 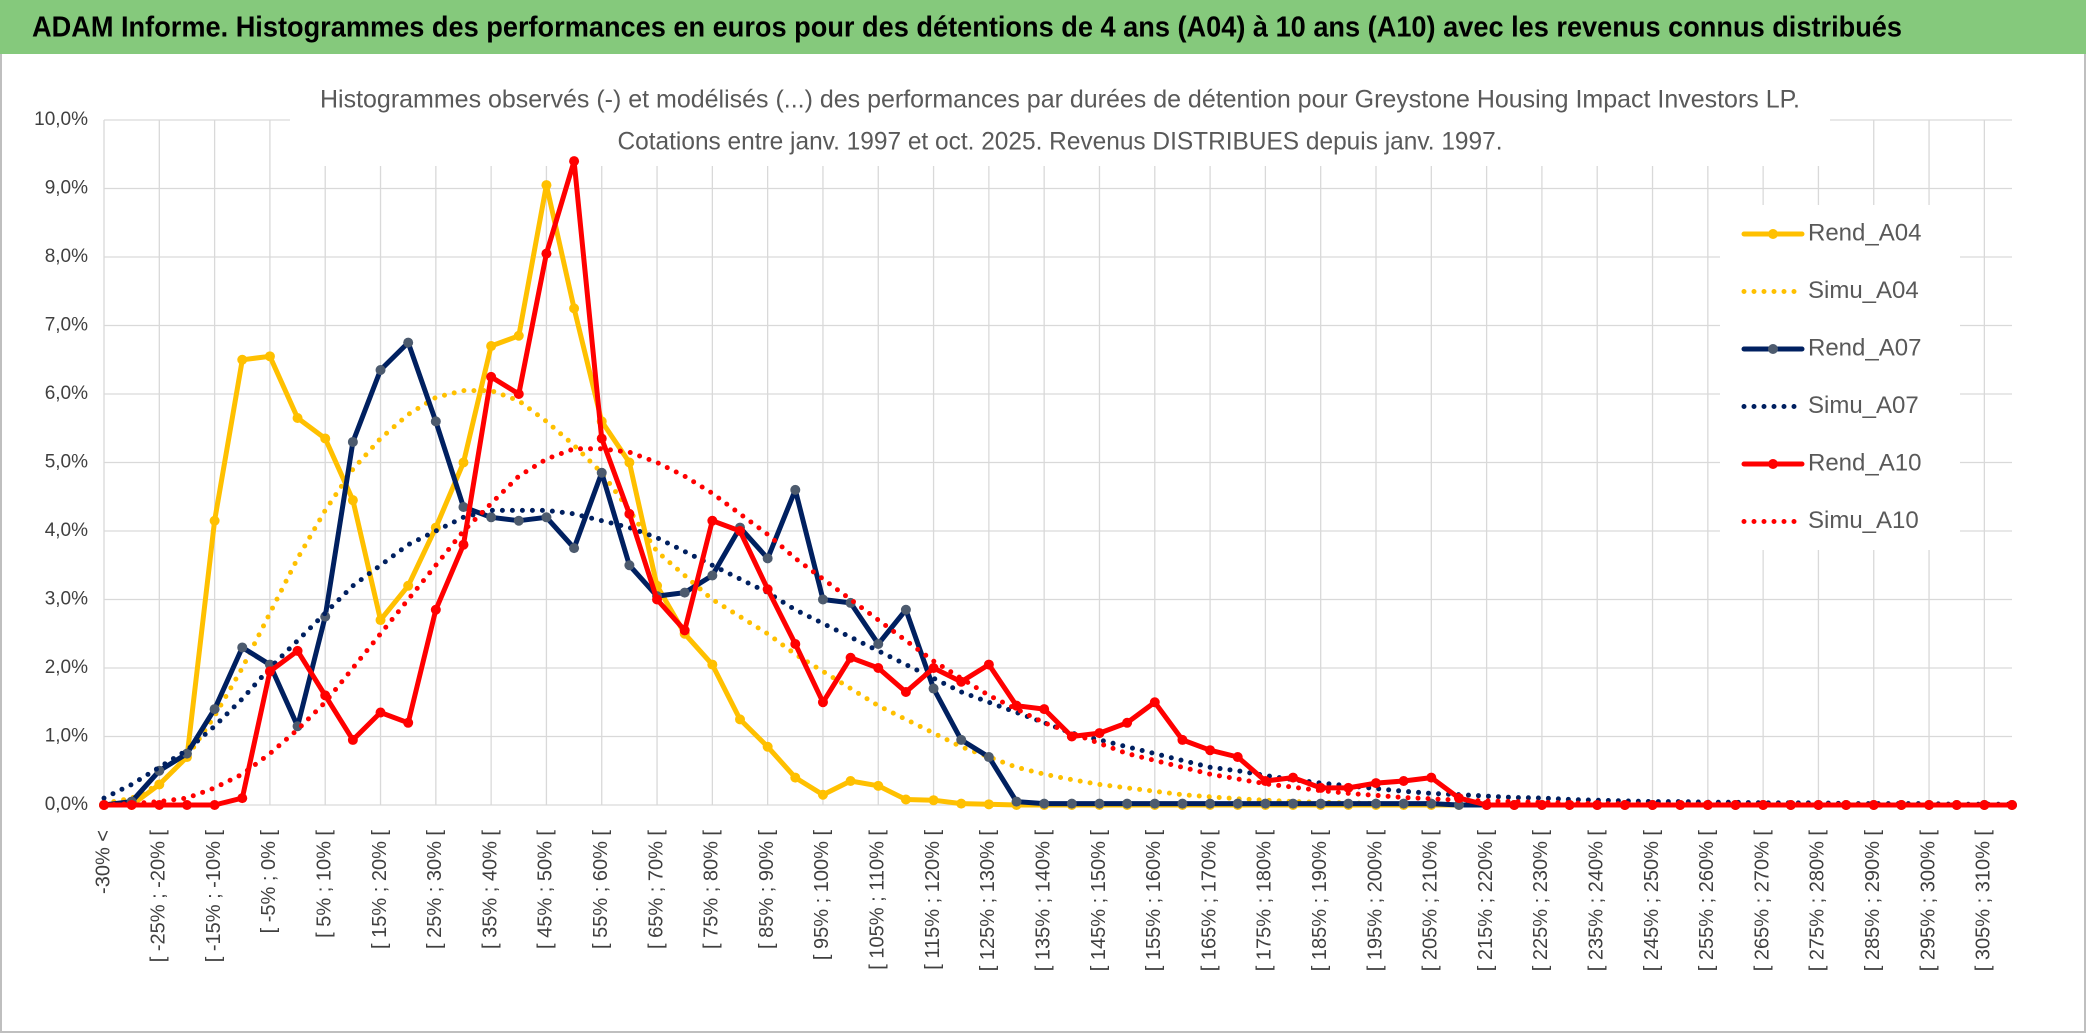 I want to click on x-tick-label: [ 215% ; 220% [, so click(x=1486, y=901).